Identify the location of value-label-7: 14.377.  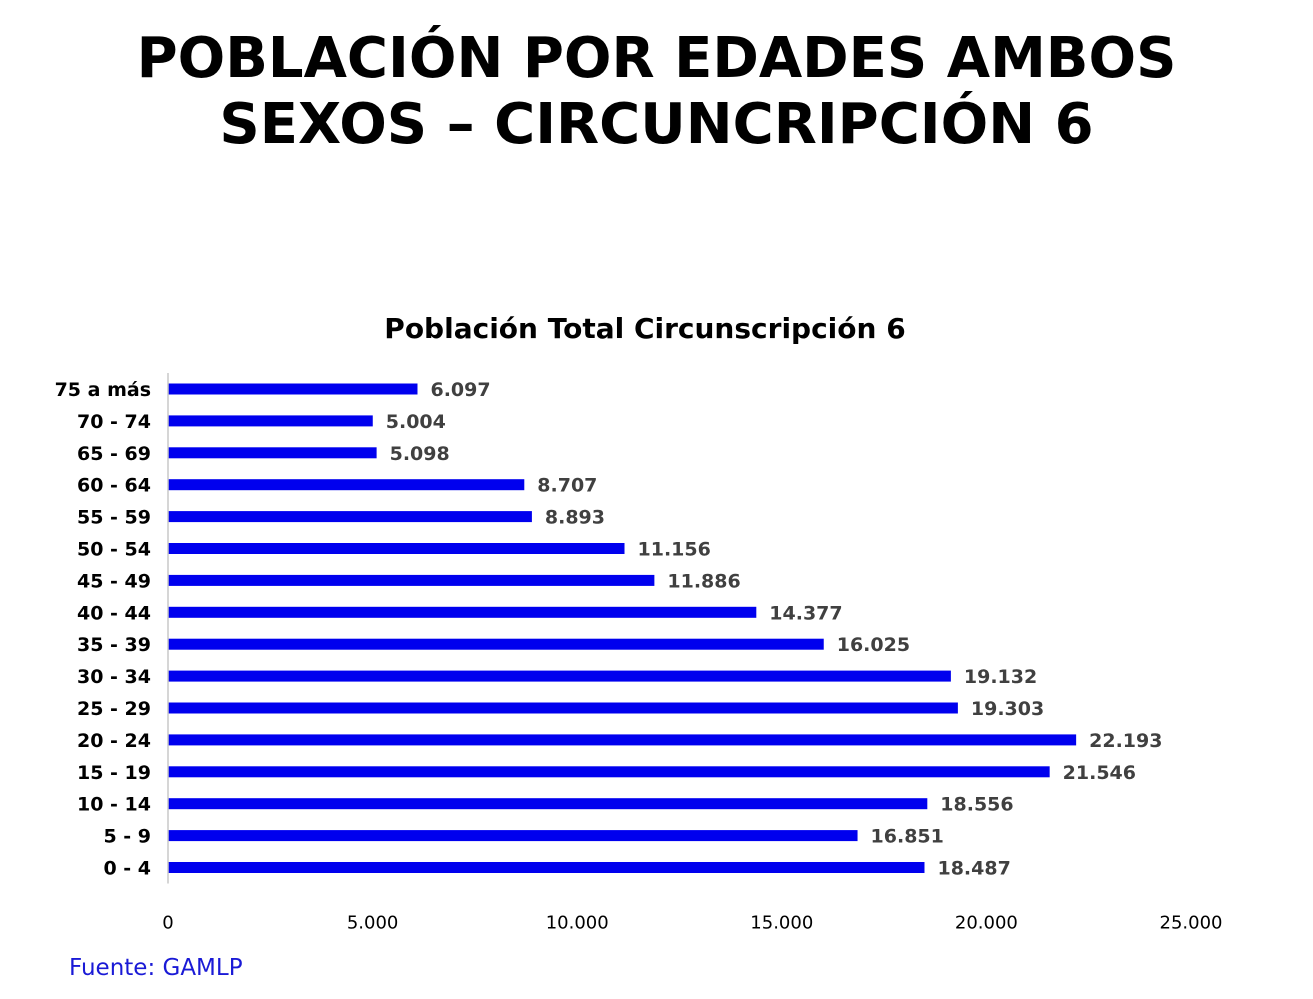
(805, 613).